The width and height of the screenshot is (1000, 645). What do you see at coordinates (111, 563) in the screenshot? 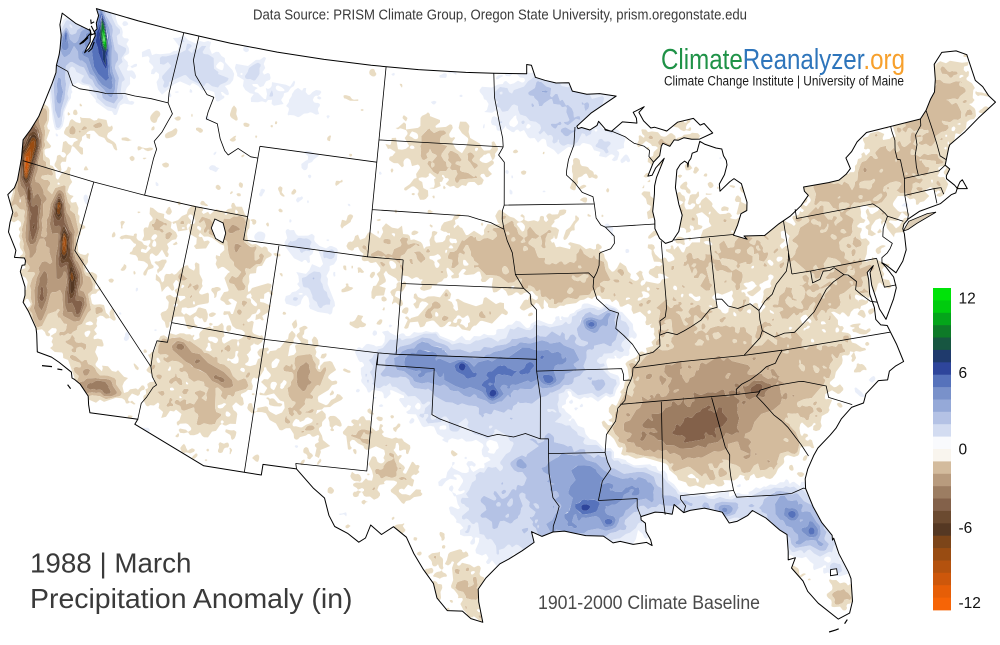
I see `svg-text: 1988 | March` at bounding box center [111, 563].